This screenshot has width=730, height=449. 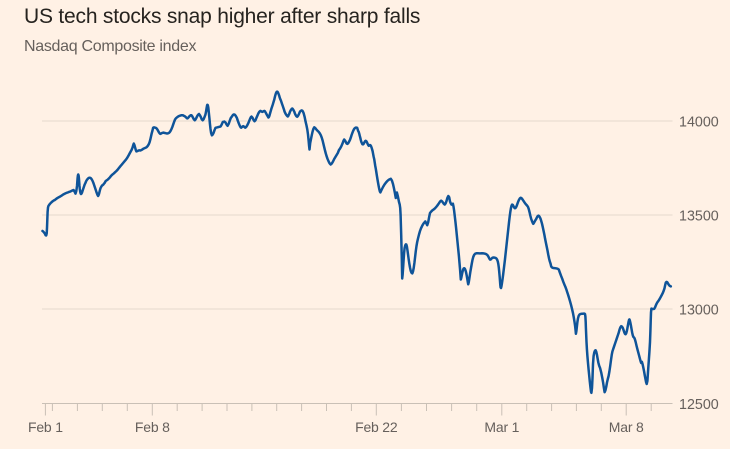 What do you see at coordinates (699, 216) in the screenshot?
I see `svg-text: 13500` at bounding box center [699, 216].